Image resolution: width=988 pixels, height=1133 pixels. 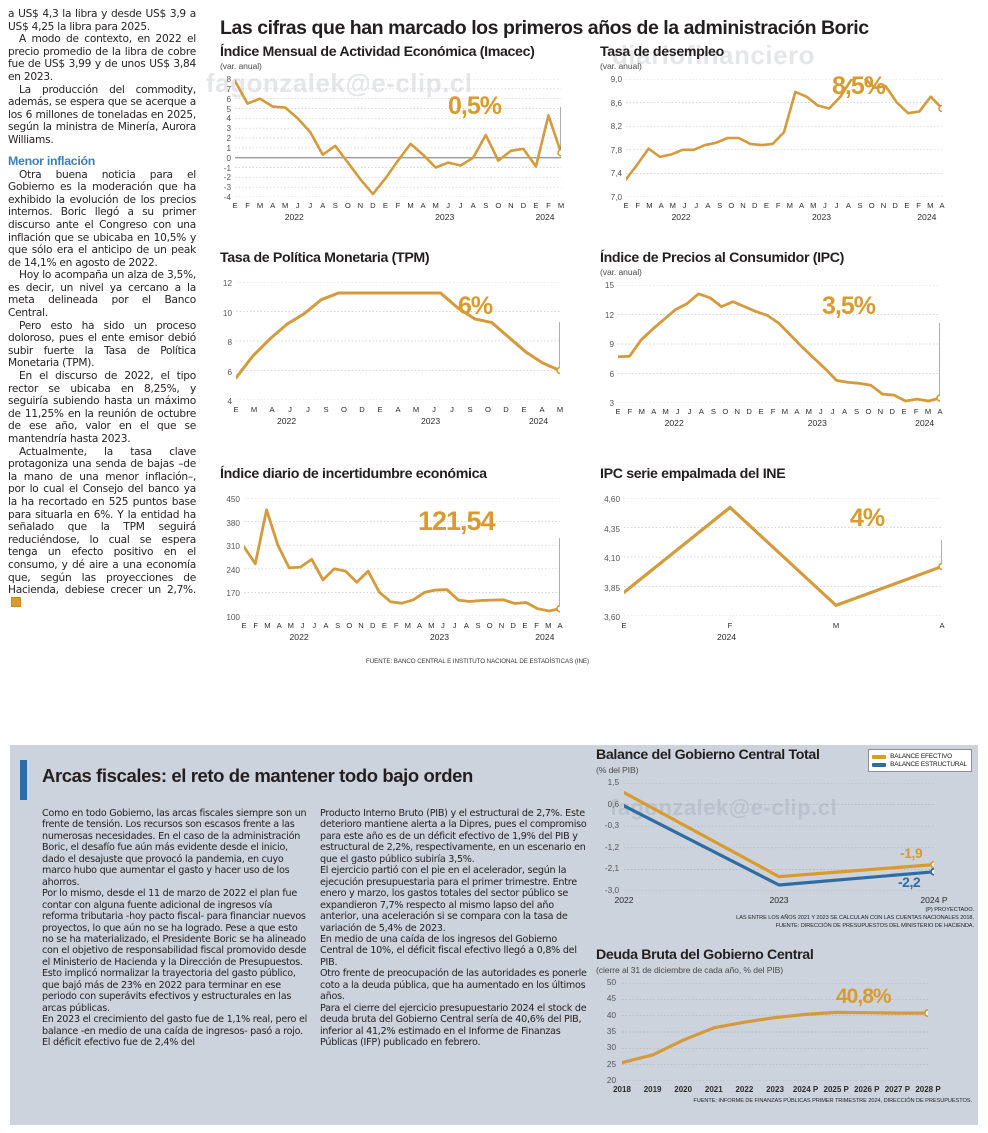 I want to click on imacec-end-marker, so click(x=559, y=153).